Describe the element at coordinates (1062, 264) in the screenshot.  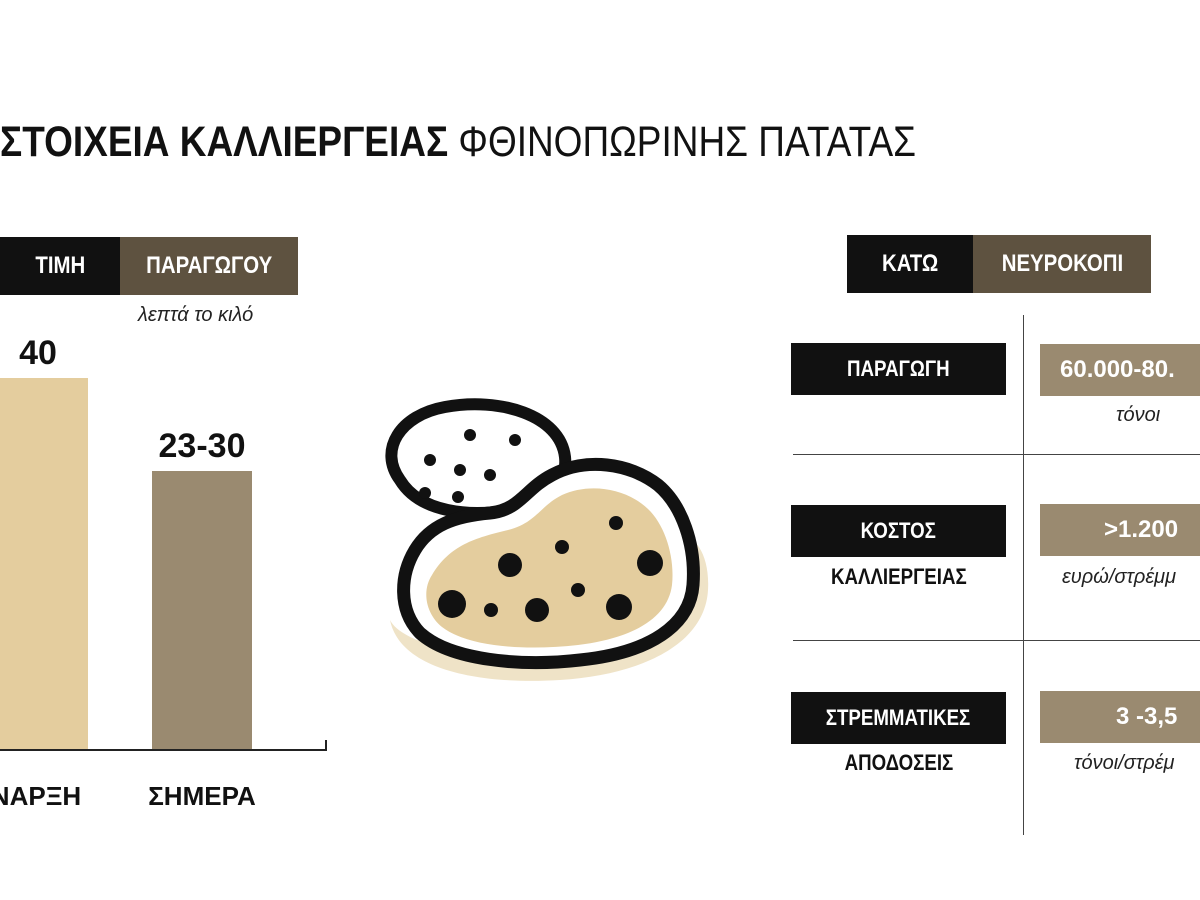
I see `region-tag-nevrokopi: ΝΕΥΡΟΚΟΠΙ` at that location.